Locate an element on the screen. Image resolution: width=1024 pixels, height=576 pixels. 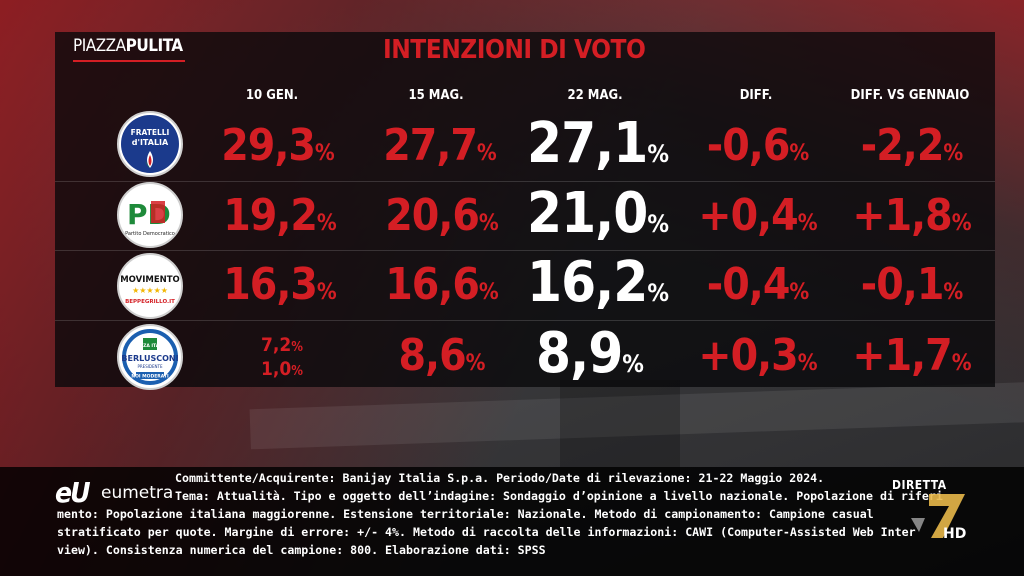
pd-icon: PD Partito Democratico is located at coordinates (150, 215).